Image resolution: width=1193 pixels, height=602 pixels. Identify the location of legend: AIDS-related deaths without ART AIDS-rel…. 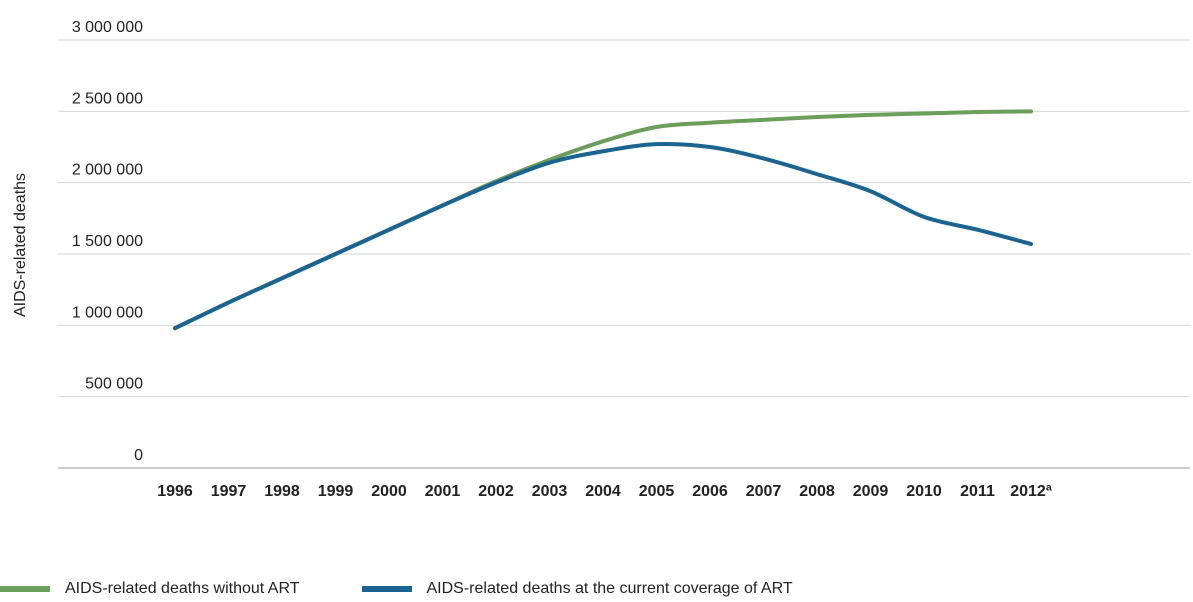
(427, 589).